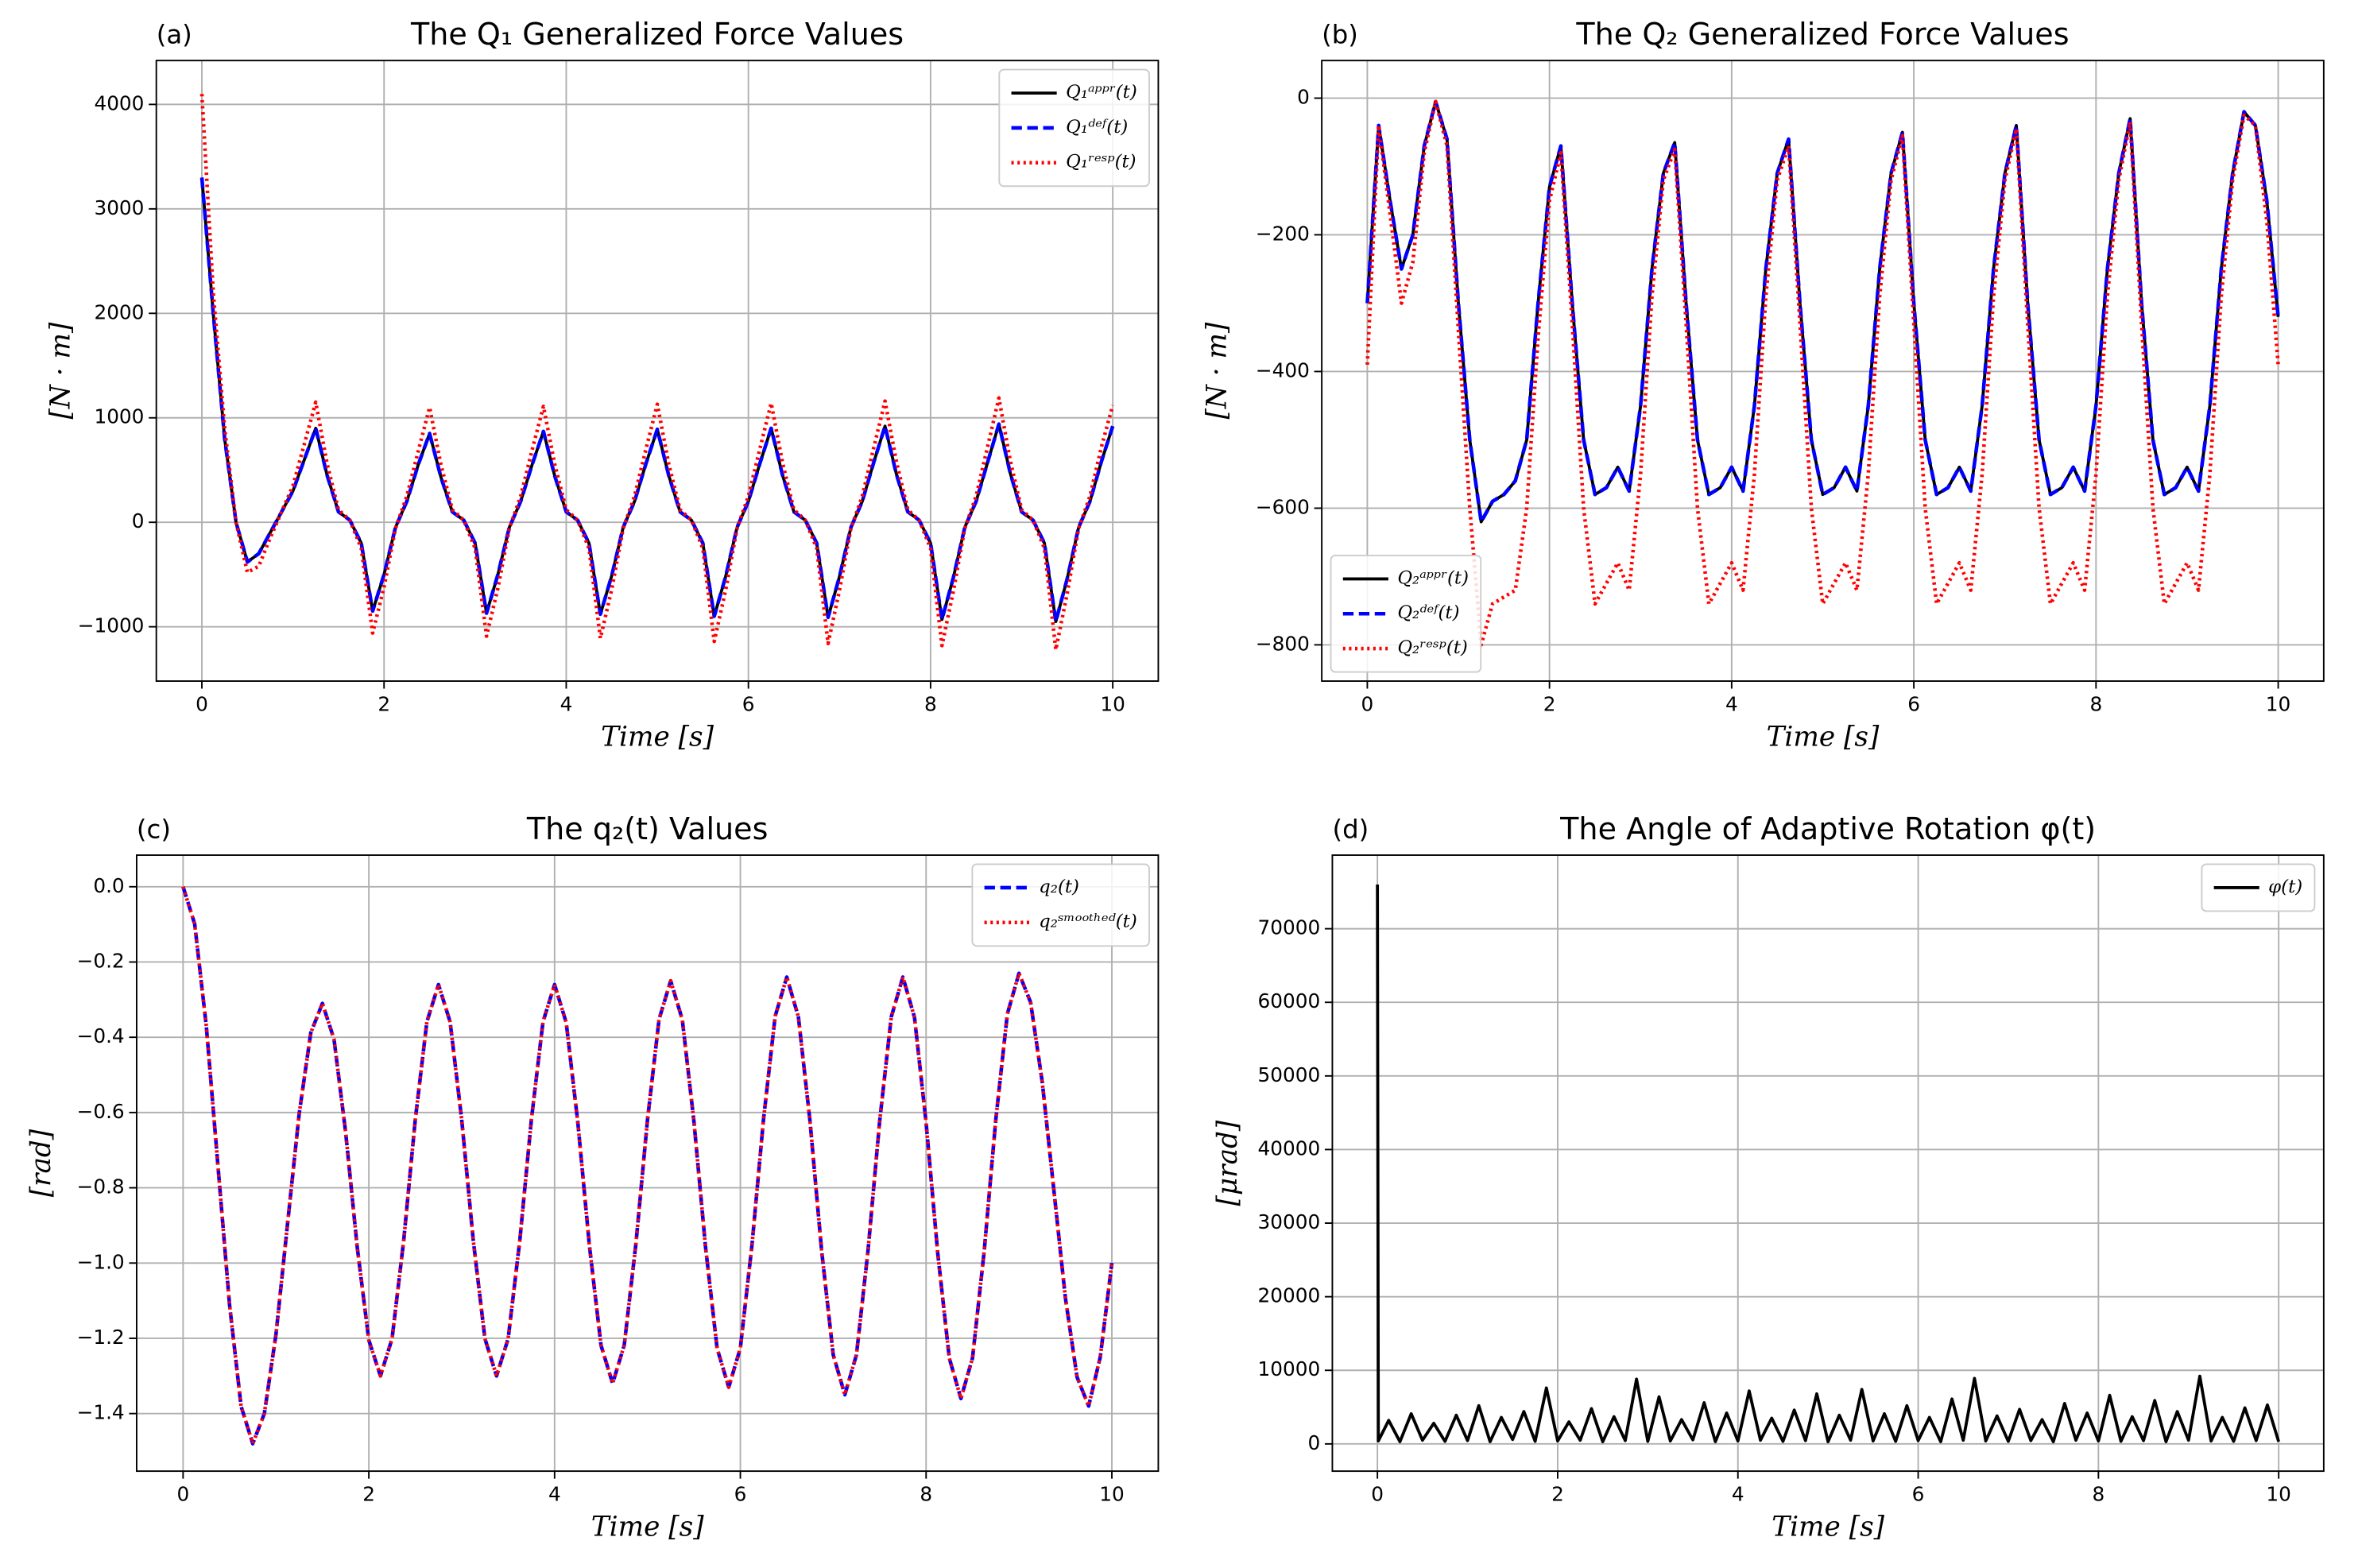 Image resolution: width=2362 pixels, height=1568 pixels. What do you see at coordinates (1288, 1295) in the screenshot?
I see `y-tick-label: 20000` at bounding box center [1288, 1295].